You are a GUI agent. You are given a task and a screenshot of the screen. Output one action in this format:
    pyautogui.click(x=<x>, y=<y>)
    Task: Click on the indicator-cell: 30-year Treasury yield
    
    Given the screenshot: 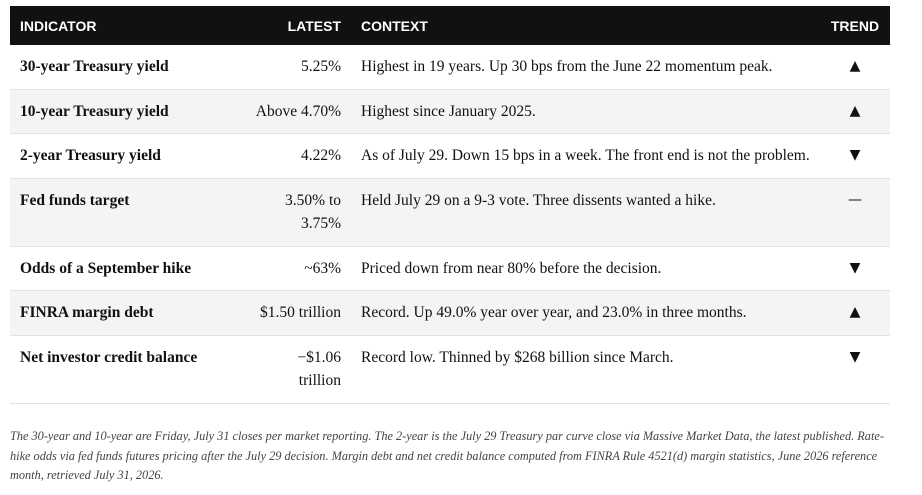 What is the action you would take?
    pyautogui.click(x=126, y=67)
    